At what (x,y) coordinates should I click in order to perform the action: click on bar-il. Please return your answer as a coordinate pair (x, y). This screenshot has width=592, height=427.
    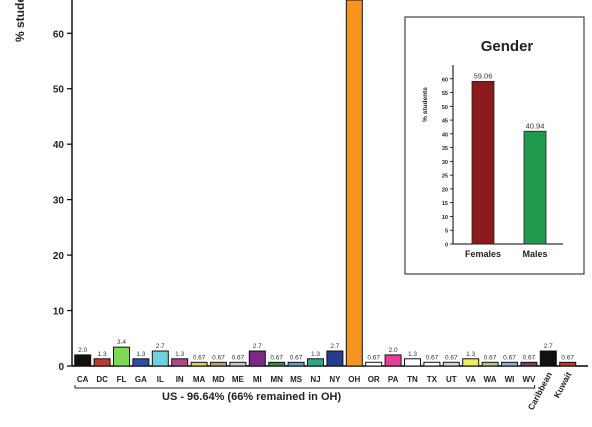
    Looking at the image, I should click on (160, 358).